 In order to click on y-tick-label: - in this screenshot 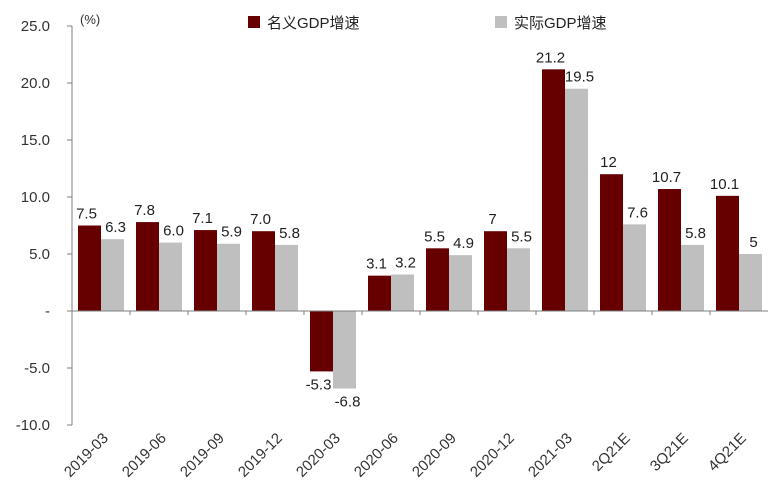, I will do `click(47, 311)`.